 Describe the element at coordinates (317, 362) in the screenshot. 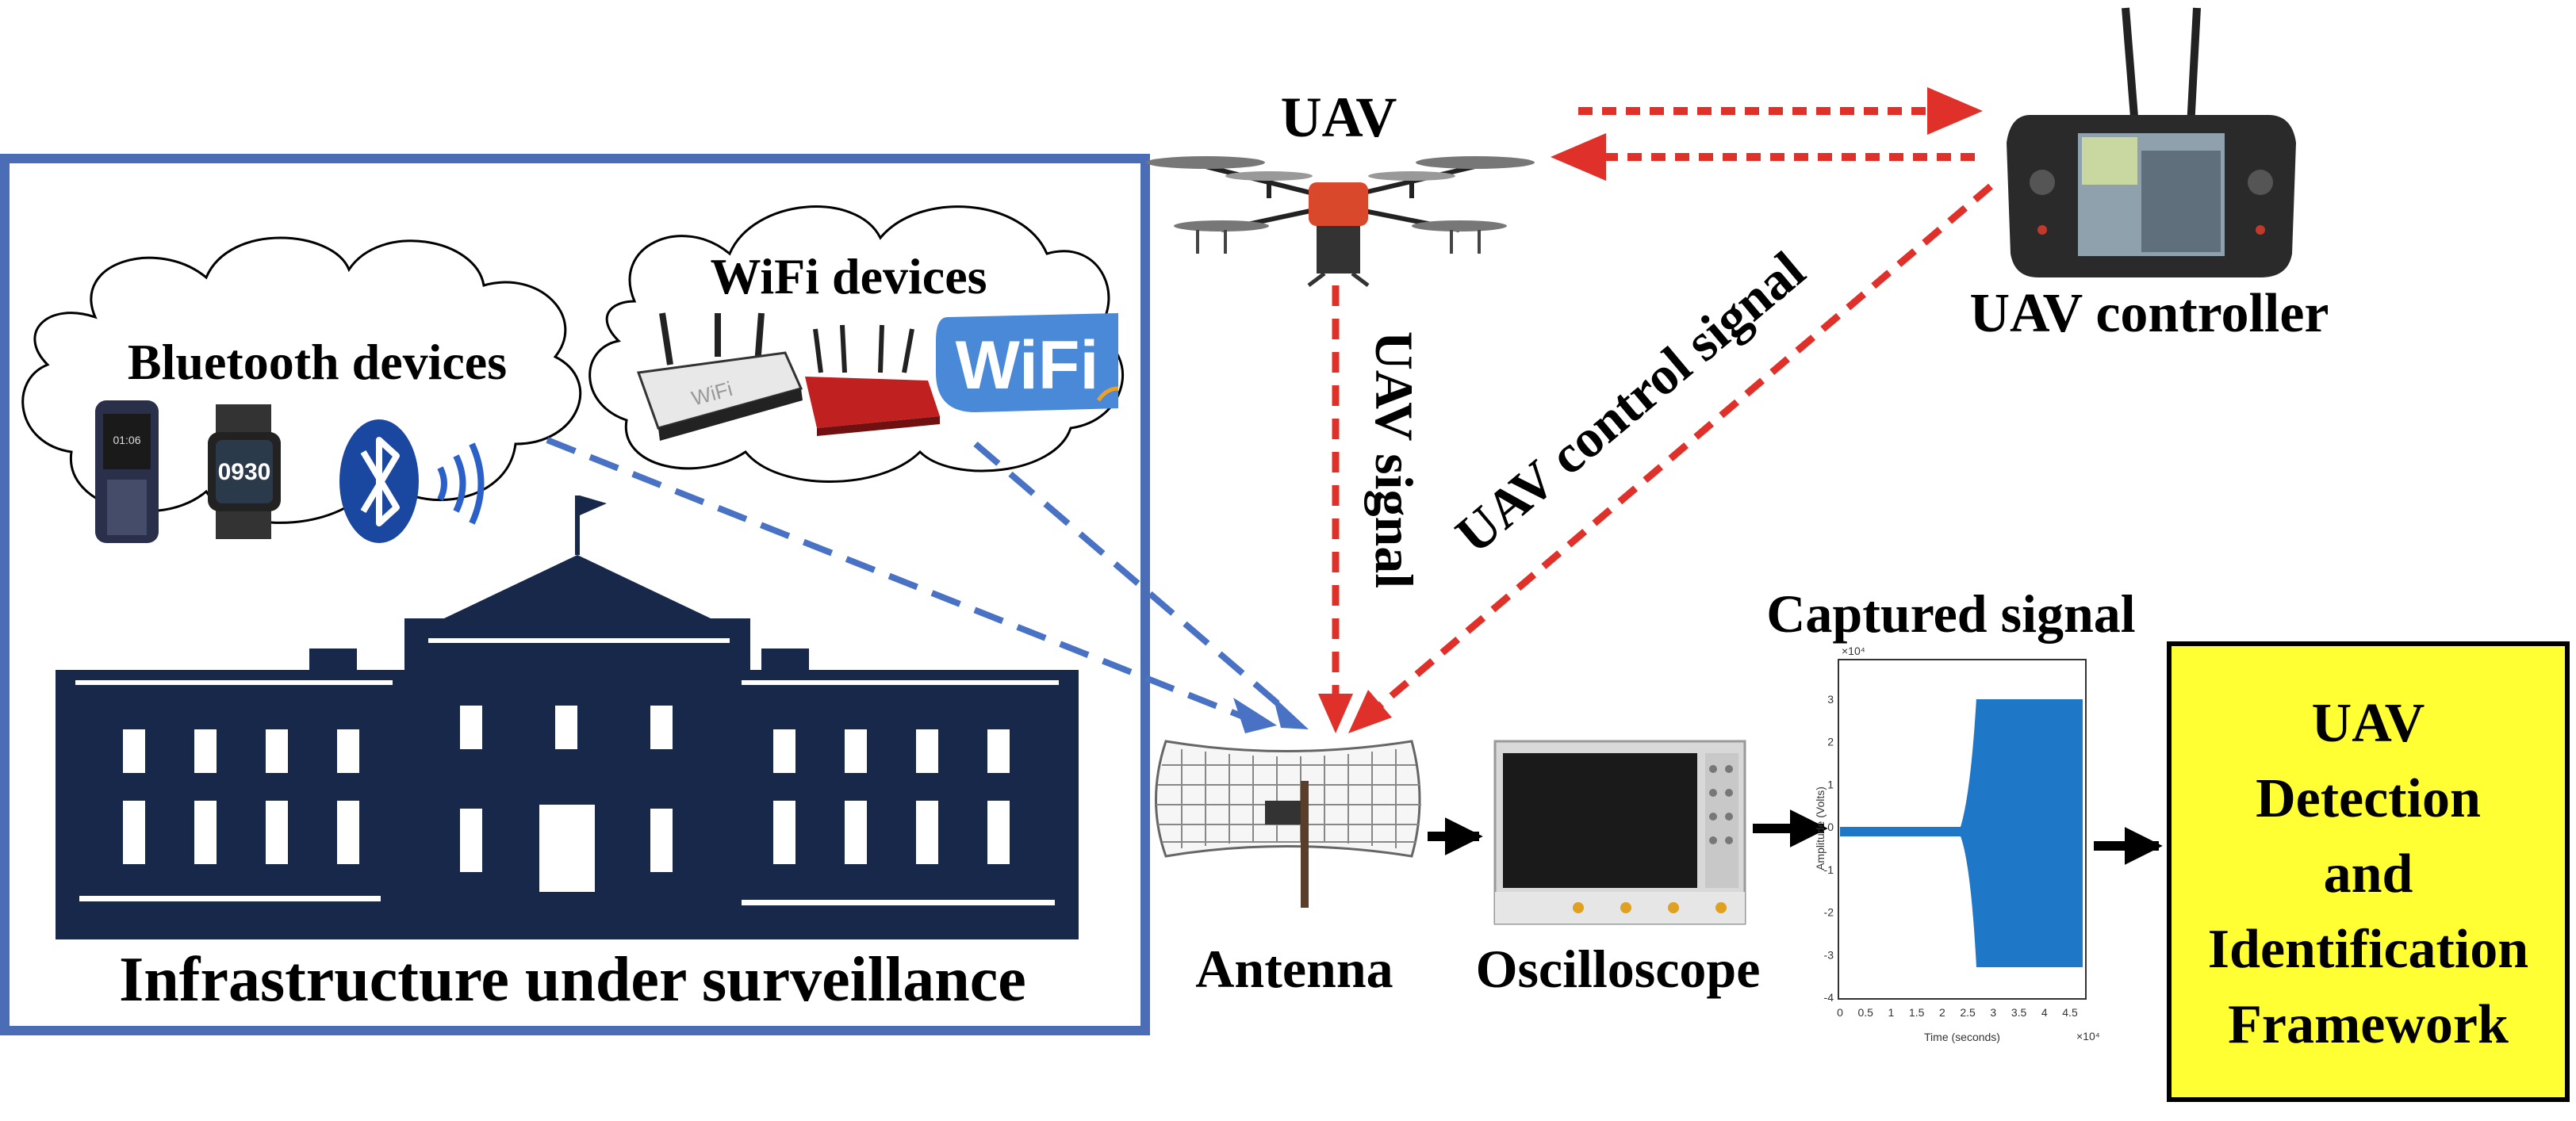

I see `bluetooth-devices-label: Bluetooth devices` at that location.